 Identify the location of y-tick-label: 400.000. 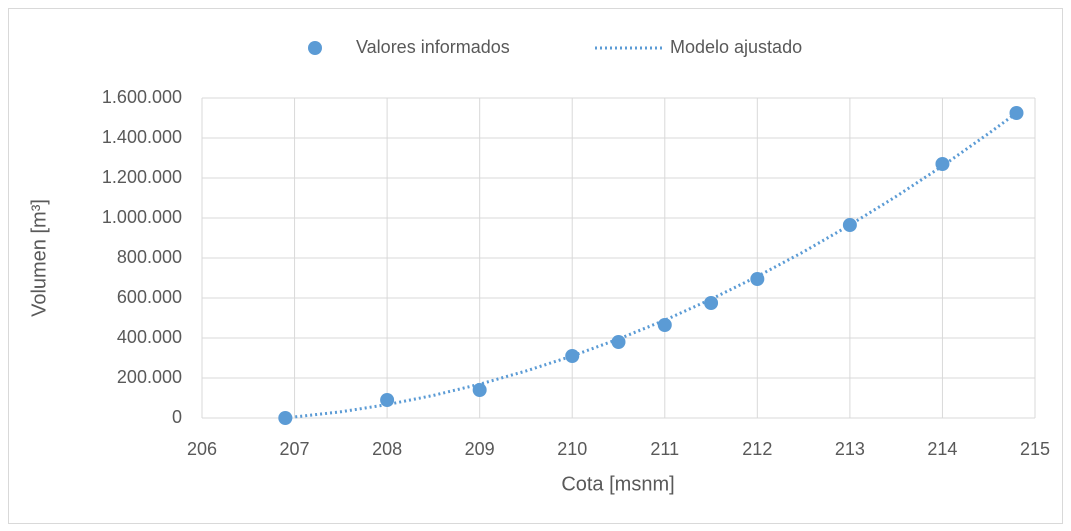
(149, 337).